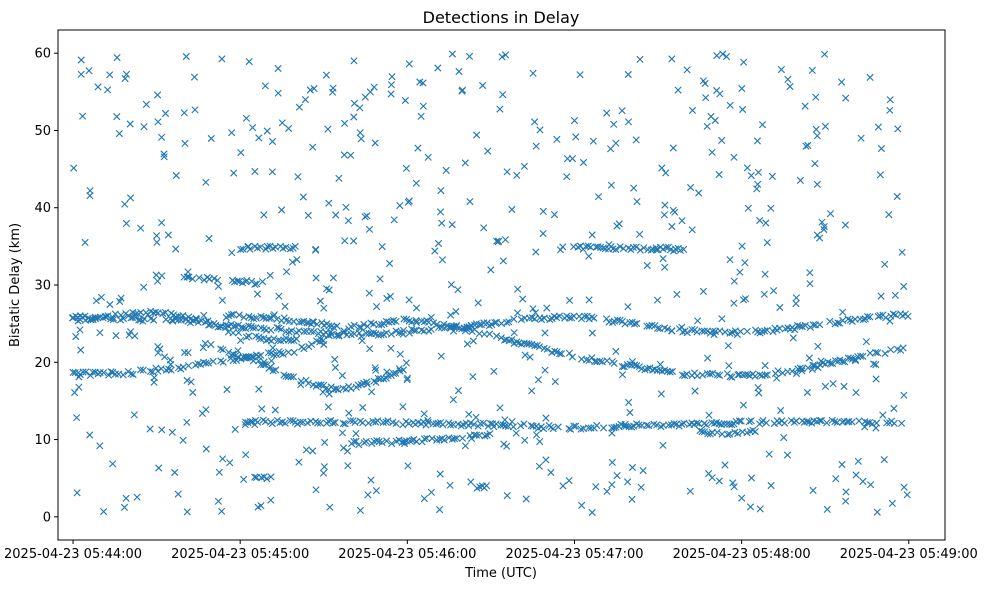 This screenshot has height=590, width=984. I want to click on x-tick-label: 2025-04-23 05:45:00, so click(240, 554).